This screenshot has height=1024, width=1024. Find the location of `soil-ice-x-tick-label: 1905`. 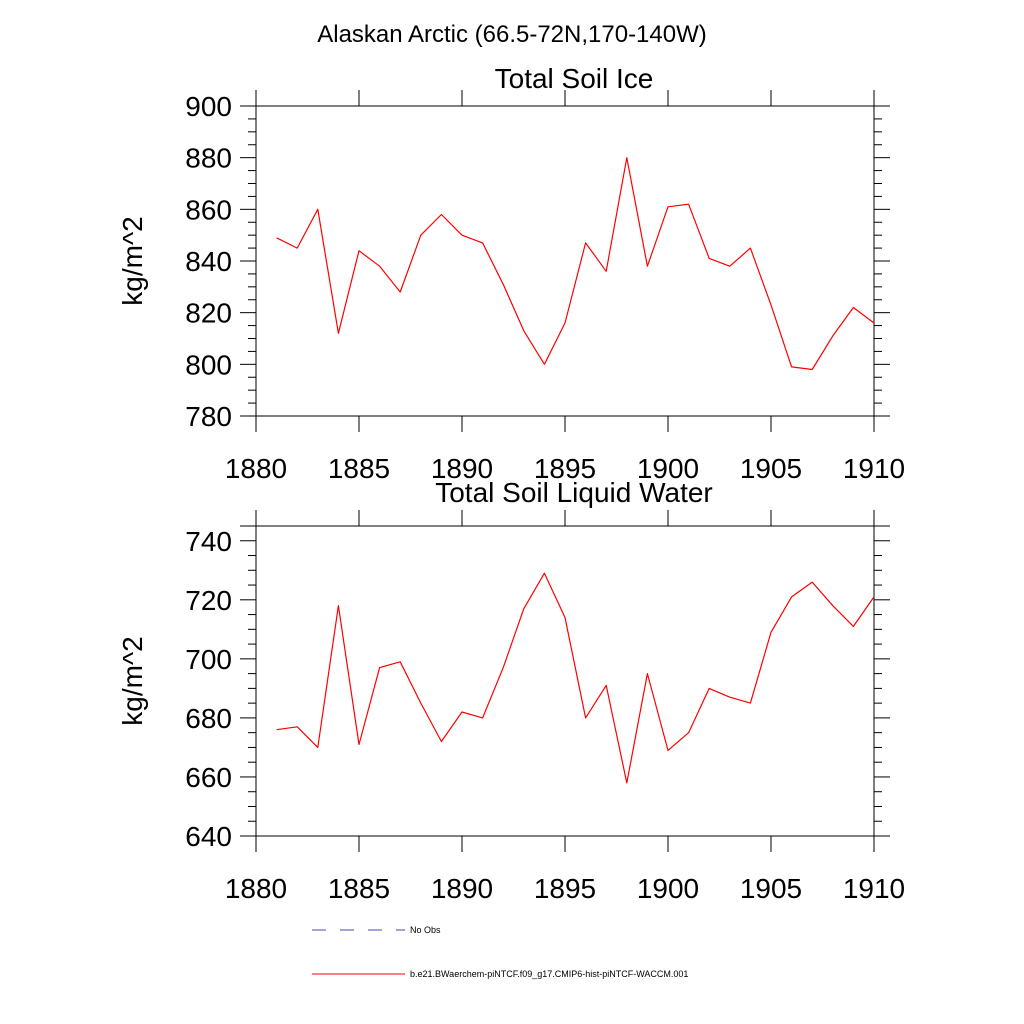

soil-ice-x-tick-label: 1905 is located at coordinates (771, 468).